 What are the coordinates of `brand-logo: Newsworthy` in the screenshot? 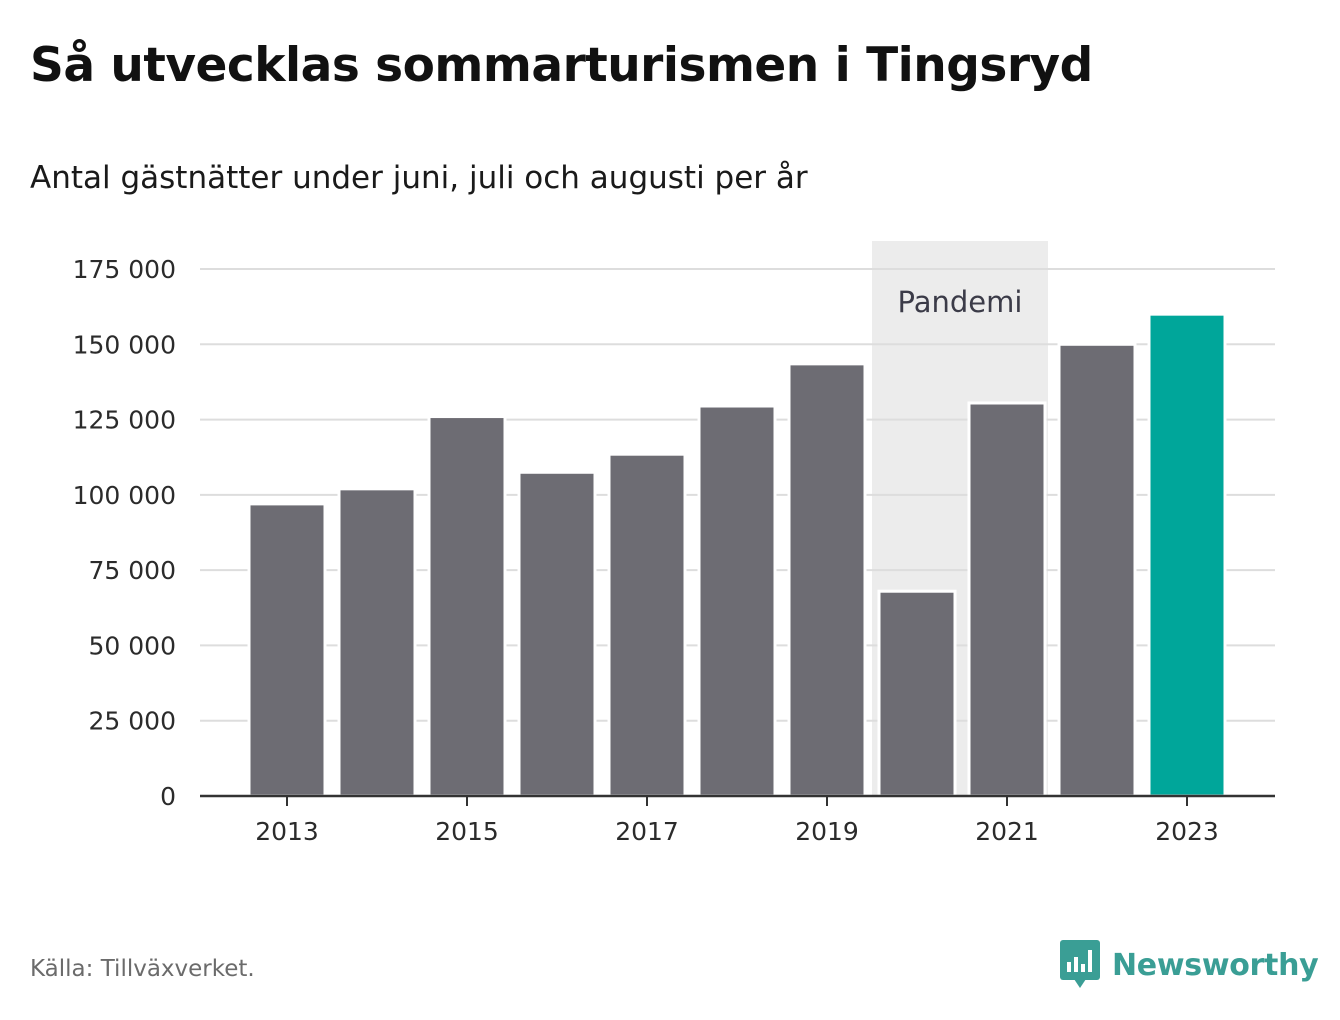 It's located at (1189, 965).